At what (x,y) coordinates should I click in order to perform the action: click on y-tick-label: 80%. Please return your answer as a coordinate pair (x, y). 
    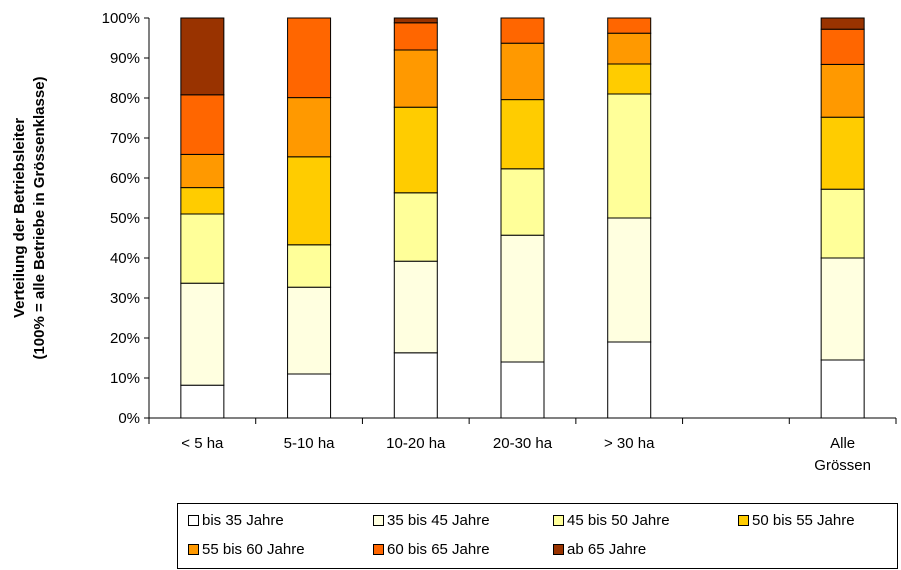
    Looking at the image, I should click on (125, 98).